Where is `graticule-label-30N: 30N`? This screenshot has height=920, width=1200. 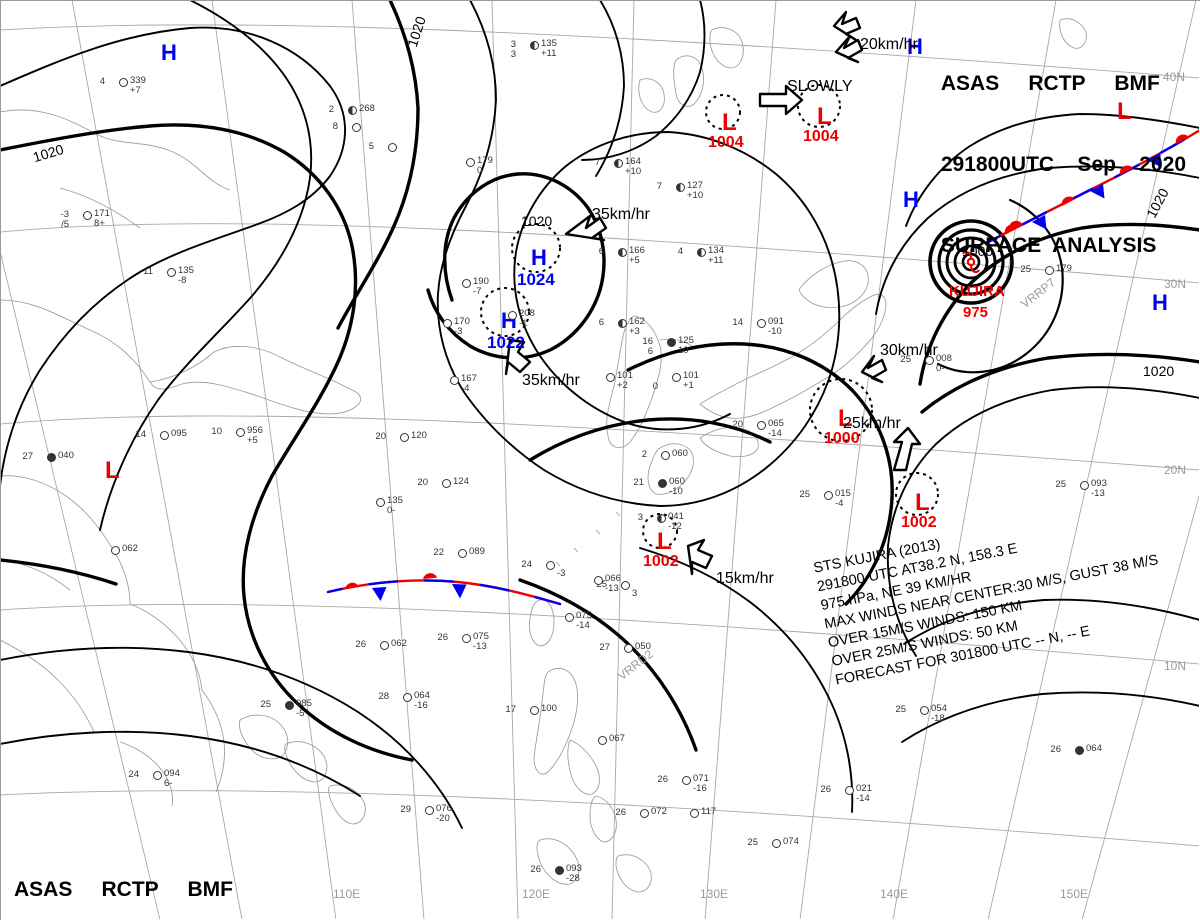
graticule-label-30N: 30N is located at coordinates (1175, 284).